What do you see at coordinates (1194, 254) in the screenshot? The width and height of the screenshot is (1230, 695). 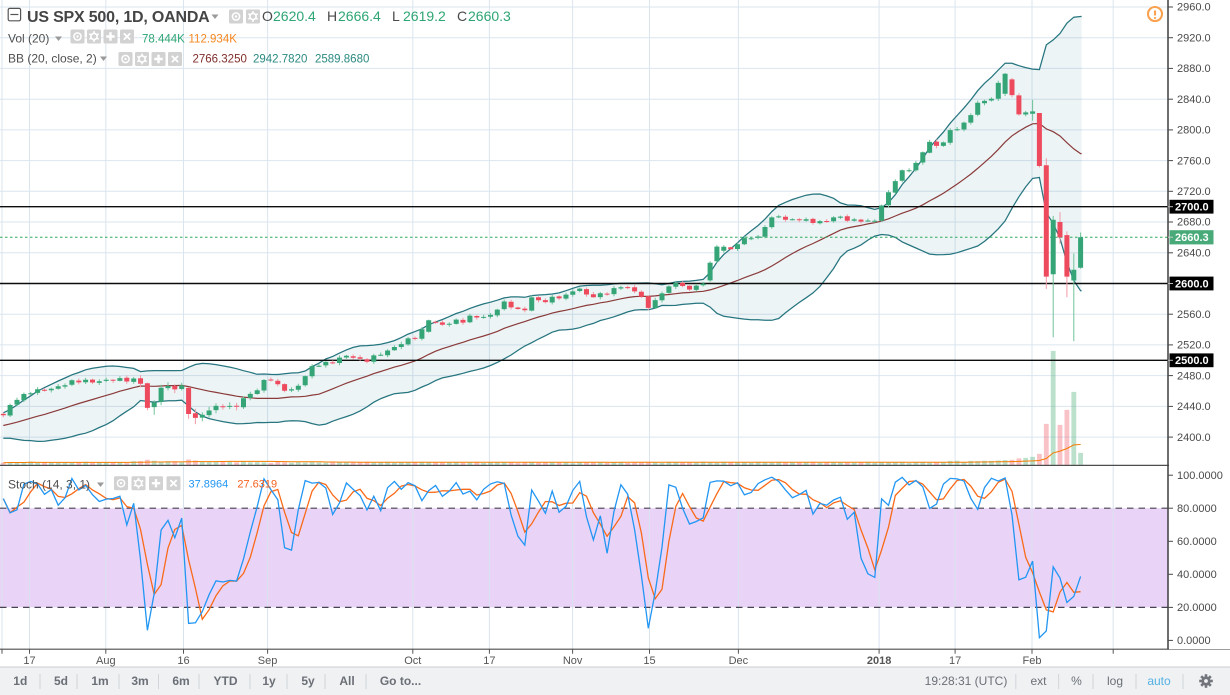 I see `svg-text: 2640.0` at bounding box center [1194, 254].